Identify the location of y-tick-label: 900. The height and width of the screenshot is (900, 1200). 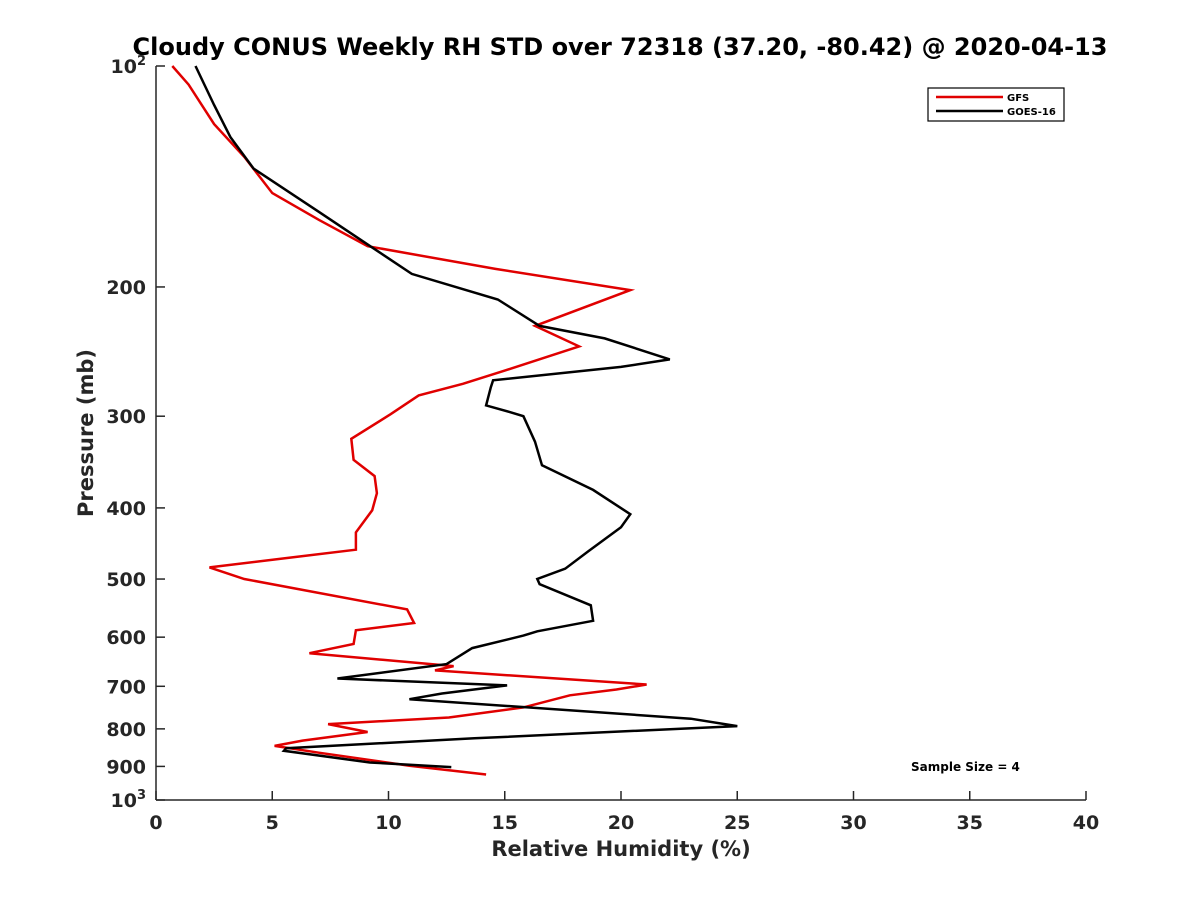
(126, 767).